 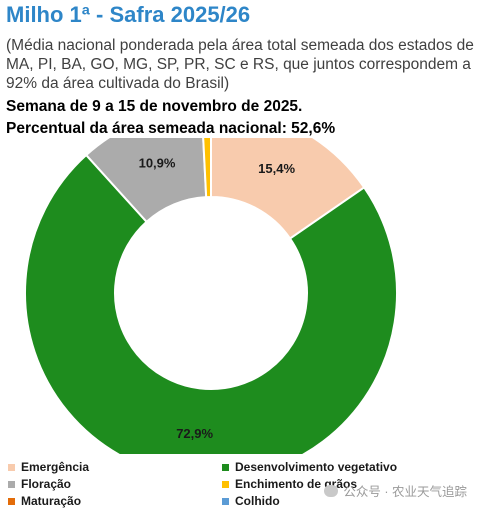 I want to click on watermark: 公众号 · 农业天气追踪, so click(x=395, y=490).